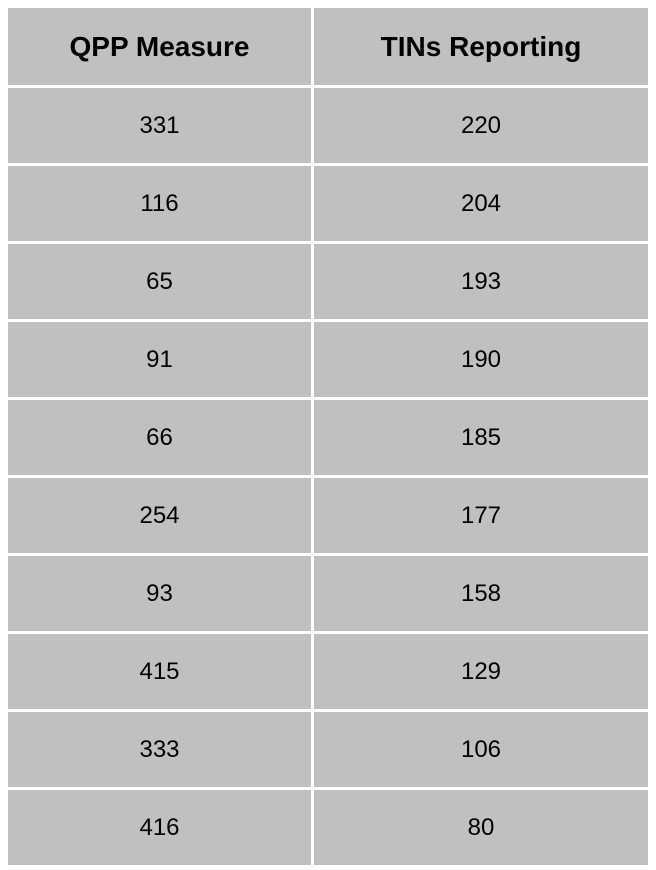  What do you see at coordinates (481, 359) in the screenshot?
I see `cell-tins-reporting: 190` at bounding box center [481, 359].